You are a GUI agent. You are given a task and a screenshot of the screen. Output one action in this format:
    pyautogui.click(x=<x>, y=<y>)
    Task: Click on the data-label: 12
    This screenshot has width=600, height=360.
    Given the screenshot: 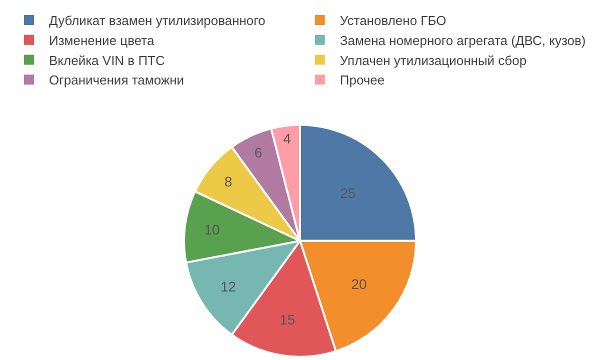 What is the action you would take?
    pyautogui.click(x=228, y=286)
    